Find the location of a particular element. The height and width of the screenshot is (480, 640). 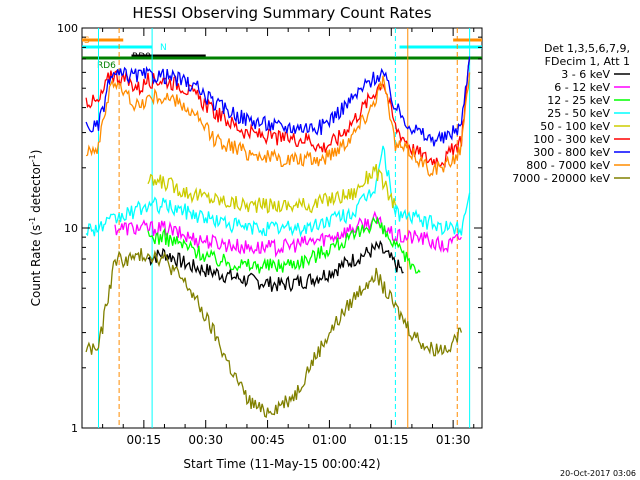

chart-title: HESSI Observing Summary Count Rates is located at coordinates (281, 13).